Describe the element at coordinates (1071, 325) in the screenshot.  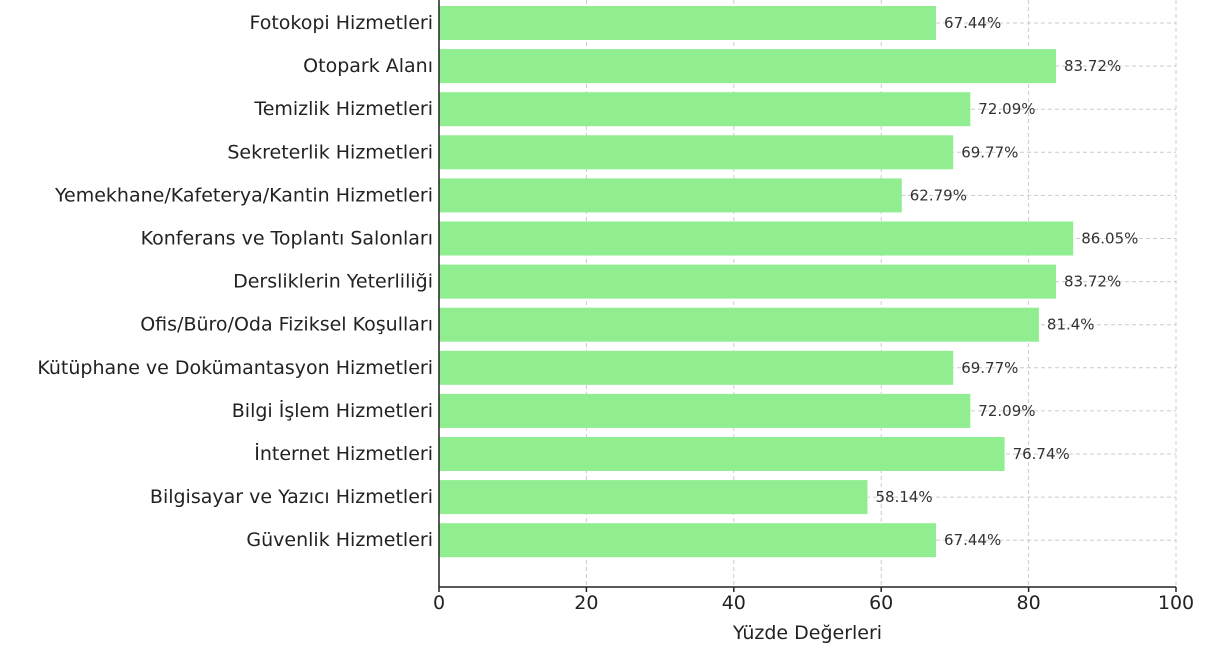
I see `value-label: 81.4%` at that location.